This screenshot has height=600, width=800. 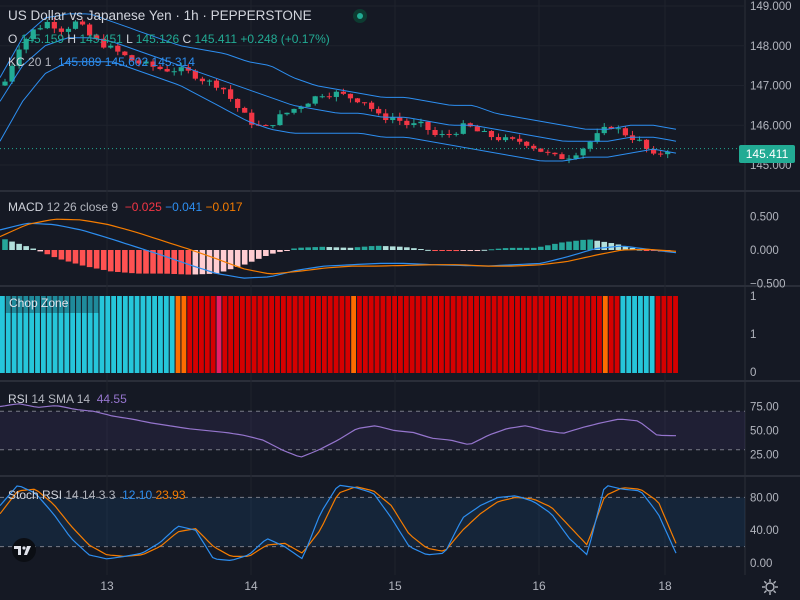 I want to click on price-tick-label: 147.000, so click(x=771, y=87).